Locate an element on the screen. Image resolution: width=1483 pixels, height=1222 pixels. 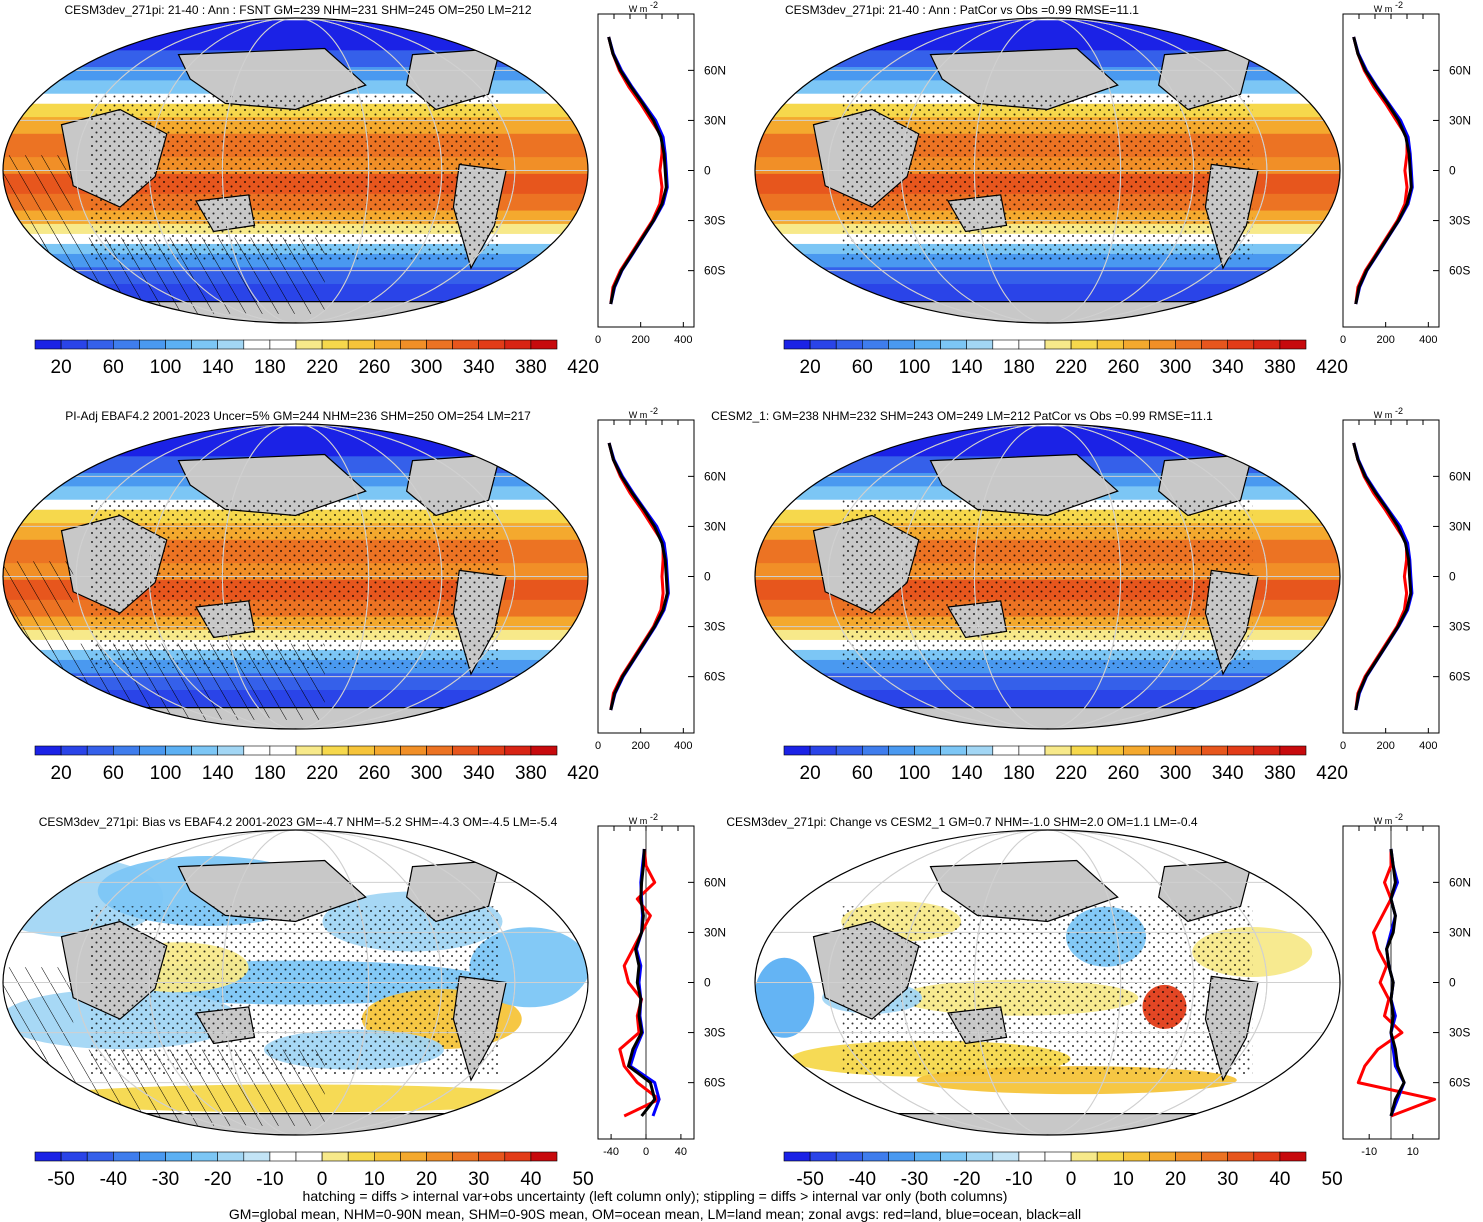
colorbar-label: 20 is located at coordinates (426, 1179).